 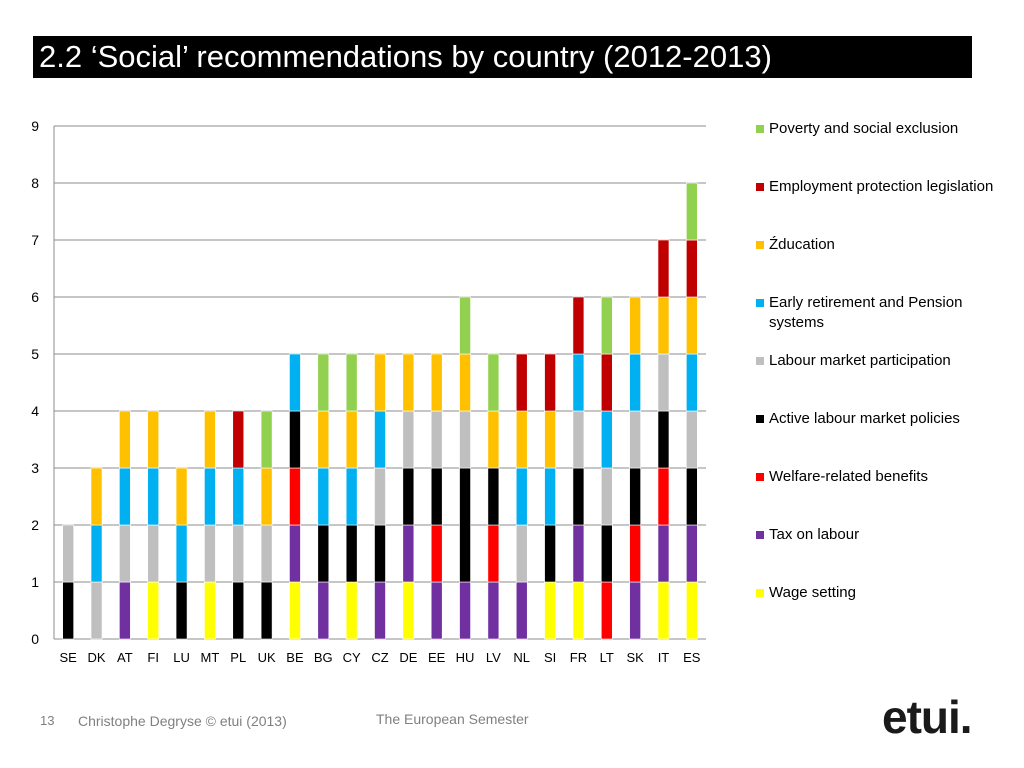 What do you see at coordinates (210, 657) in the screenshot?
I see `x-tick-label: MT` at bounding box center [210, 657].